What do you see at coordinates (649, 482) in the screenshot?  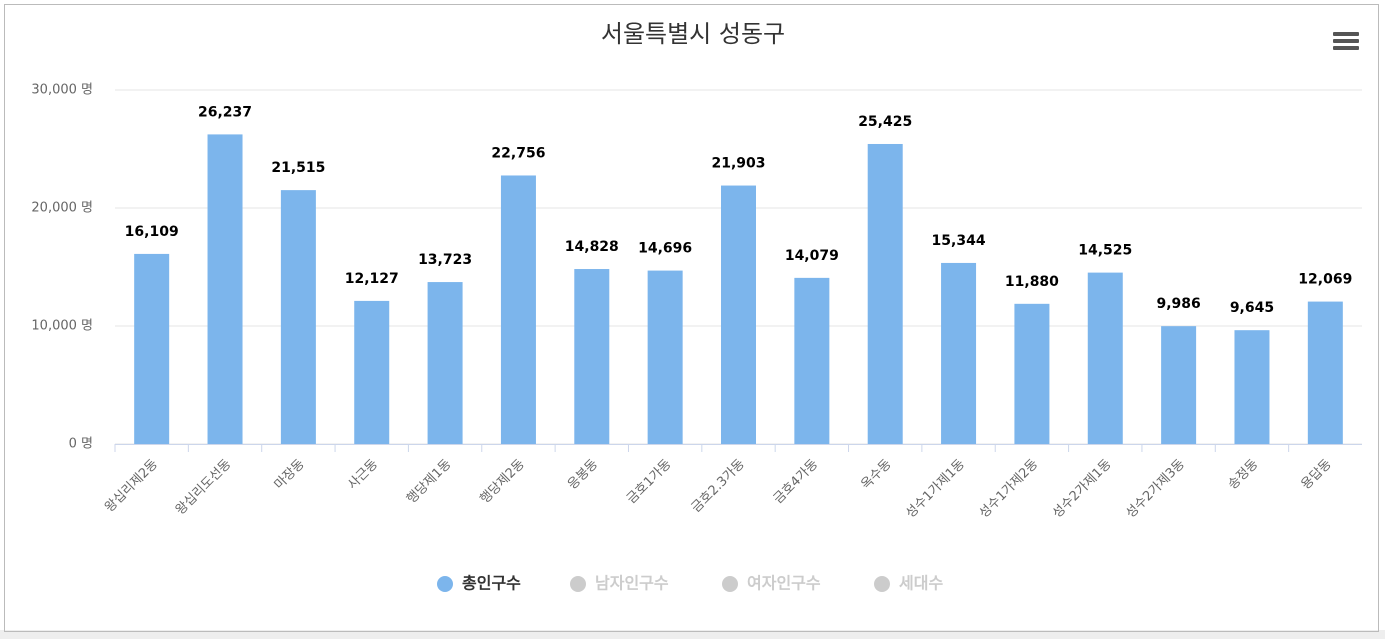 I see `x-tick-label: 금호1가동` at bounding box center [649, 482].